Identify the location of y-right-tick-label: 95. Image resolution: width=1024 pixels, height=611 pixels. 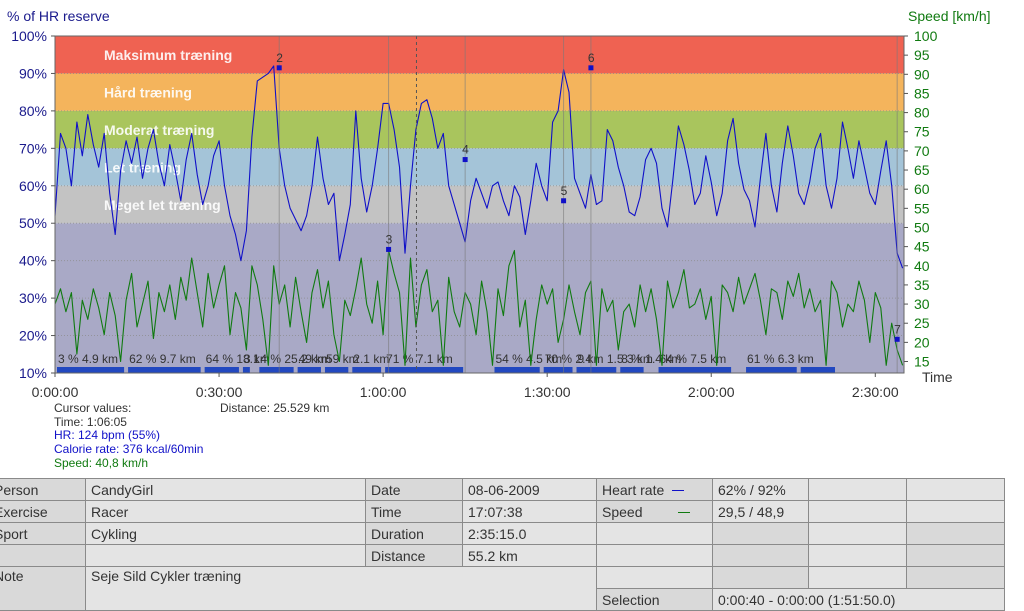
(922, 55).